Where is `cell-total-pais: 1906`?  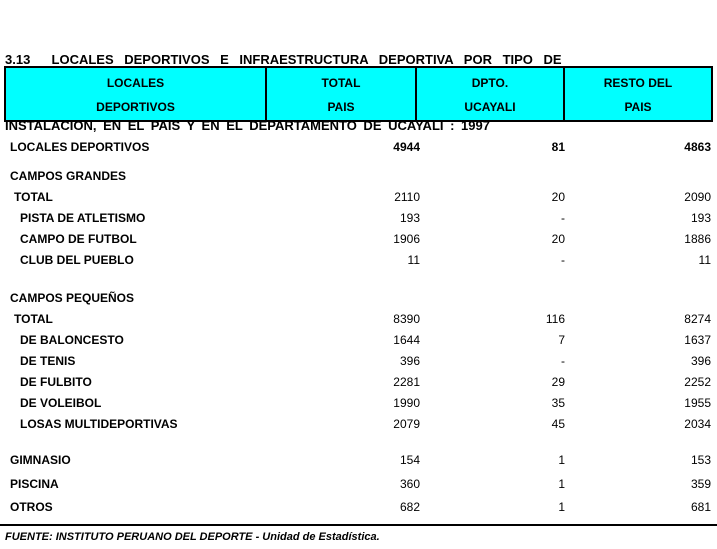
cell-total-pais: 1906 is located at coordinates (406, 238).